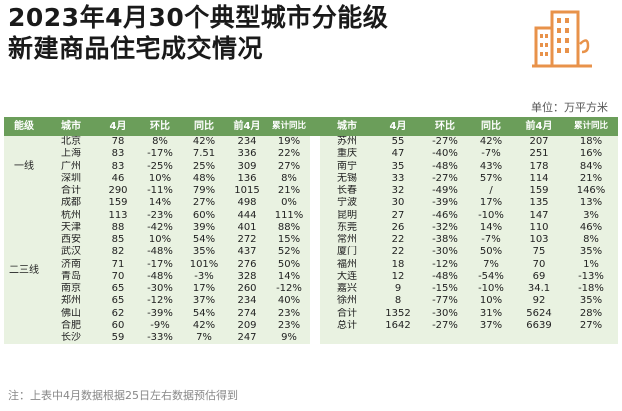 The width and height of the screenshot is (622, 411). I want to click on left-city-cell: 天津, so click(71, 227).